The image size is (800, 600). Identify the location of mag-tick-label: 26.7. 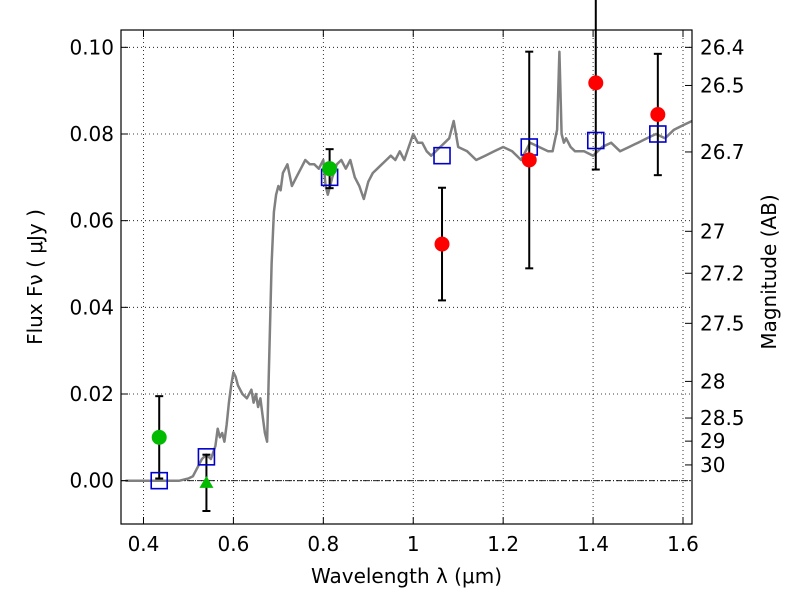
(722, 152).